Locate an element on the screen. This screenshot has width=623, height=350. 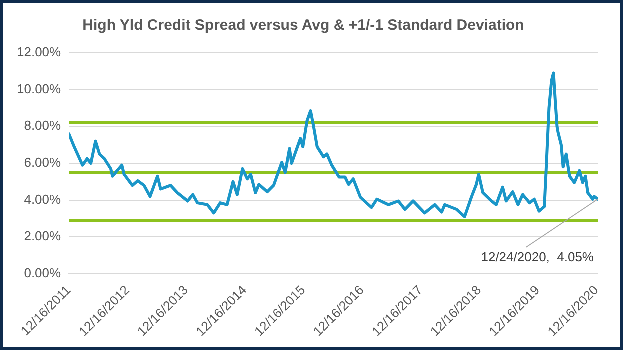
y-tick-label: 4.00% is located at coordinates (43, 199).